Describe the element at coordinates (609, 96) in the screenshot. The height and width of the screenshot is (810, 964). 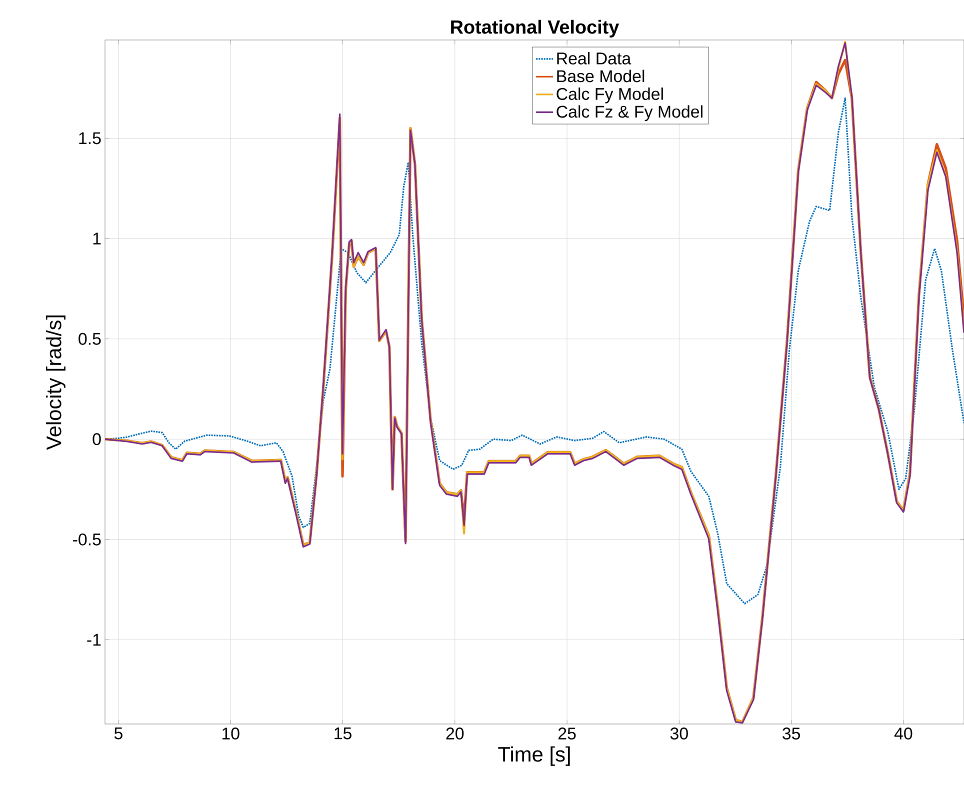
I see `legend-label: Calc Fy Model` at that location.